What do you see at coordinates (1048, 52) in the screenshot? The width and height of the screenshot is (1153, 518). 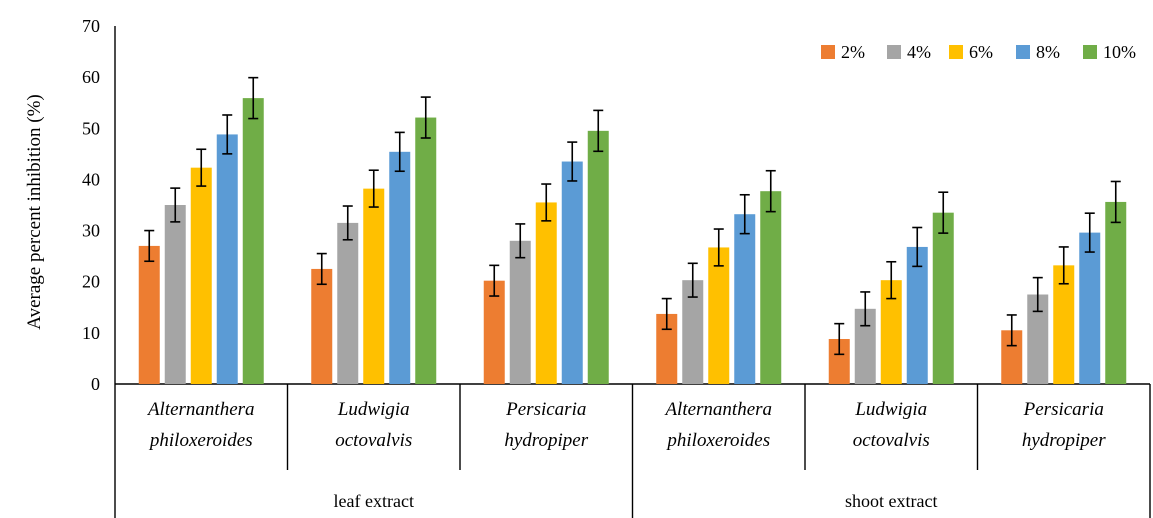 I see `legend-label: 8%` at bounding box center [1048, 52].